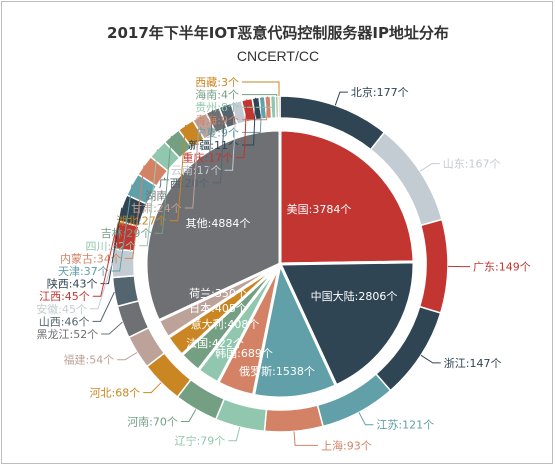 This screenshot has height=467, width=556. What do you see at coordinates (225, 324) in the screenshot?
I see `inner-label-5: 意大利:408个` at bounding box center [225, 324].